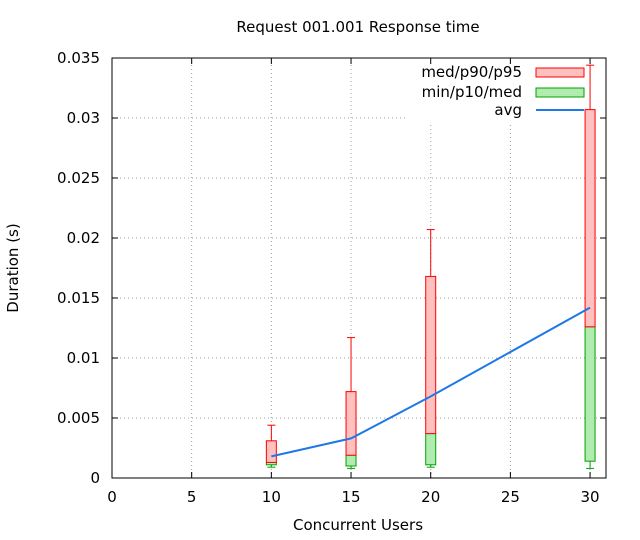 The width and height of the screenshot is (640, 540). What do you see at coordinates (471, 72) in the screenshot?
I see `legend-label: med/p90/p95` at bounding box center [471, 72].